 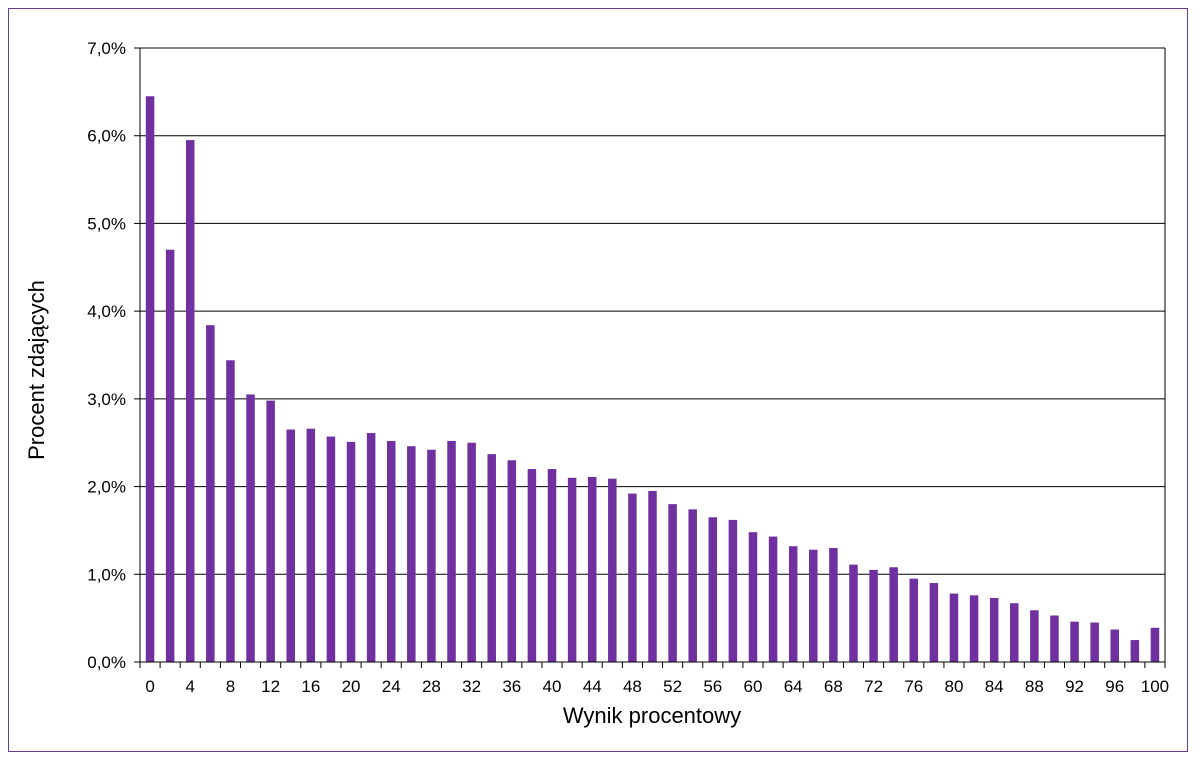 What do you see at coordinates (106, 223) in the screenshot?
I see `y-tick-label: 5,0%` at bounding box center [106, 223].